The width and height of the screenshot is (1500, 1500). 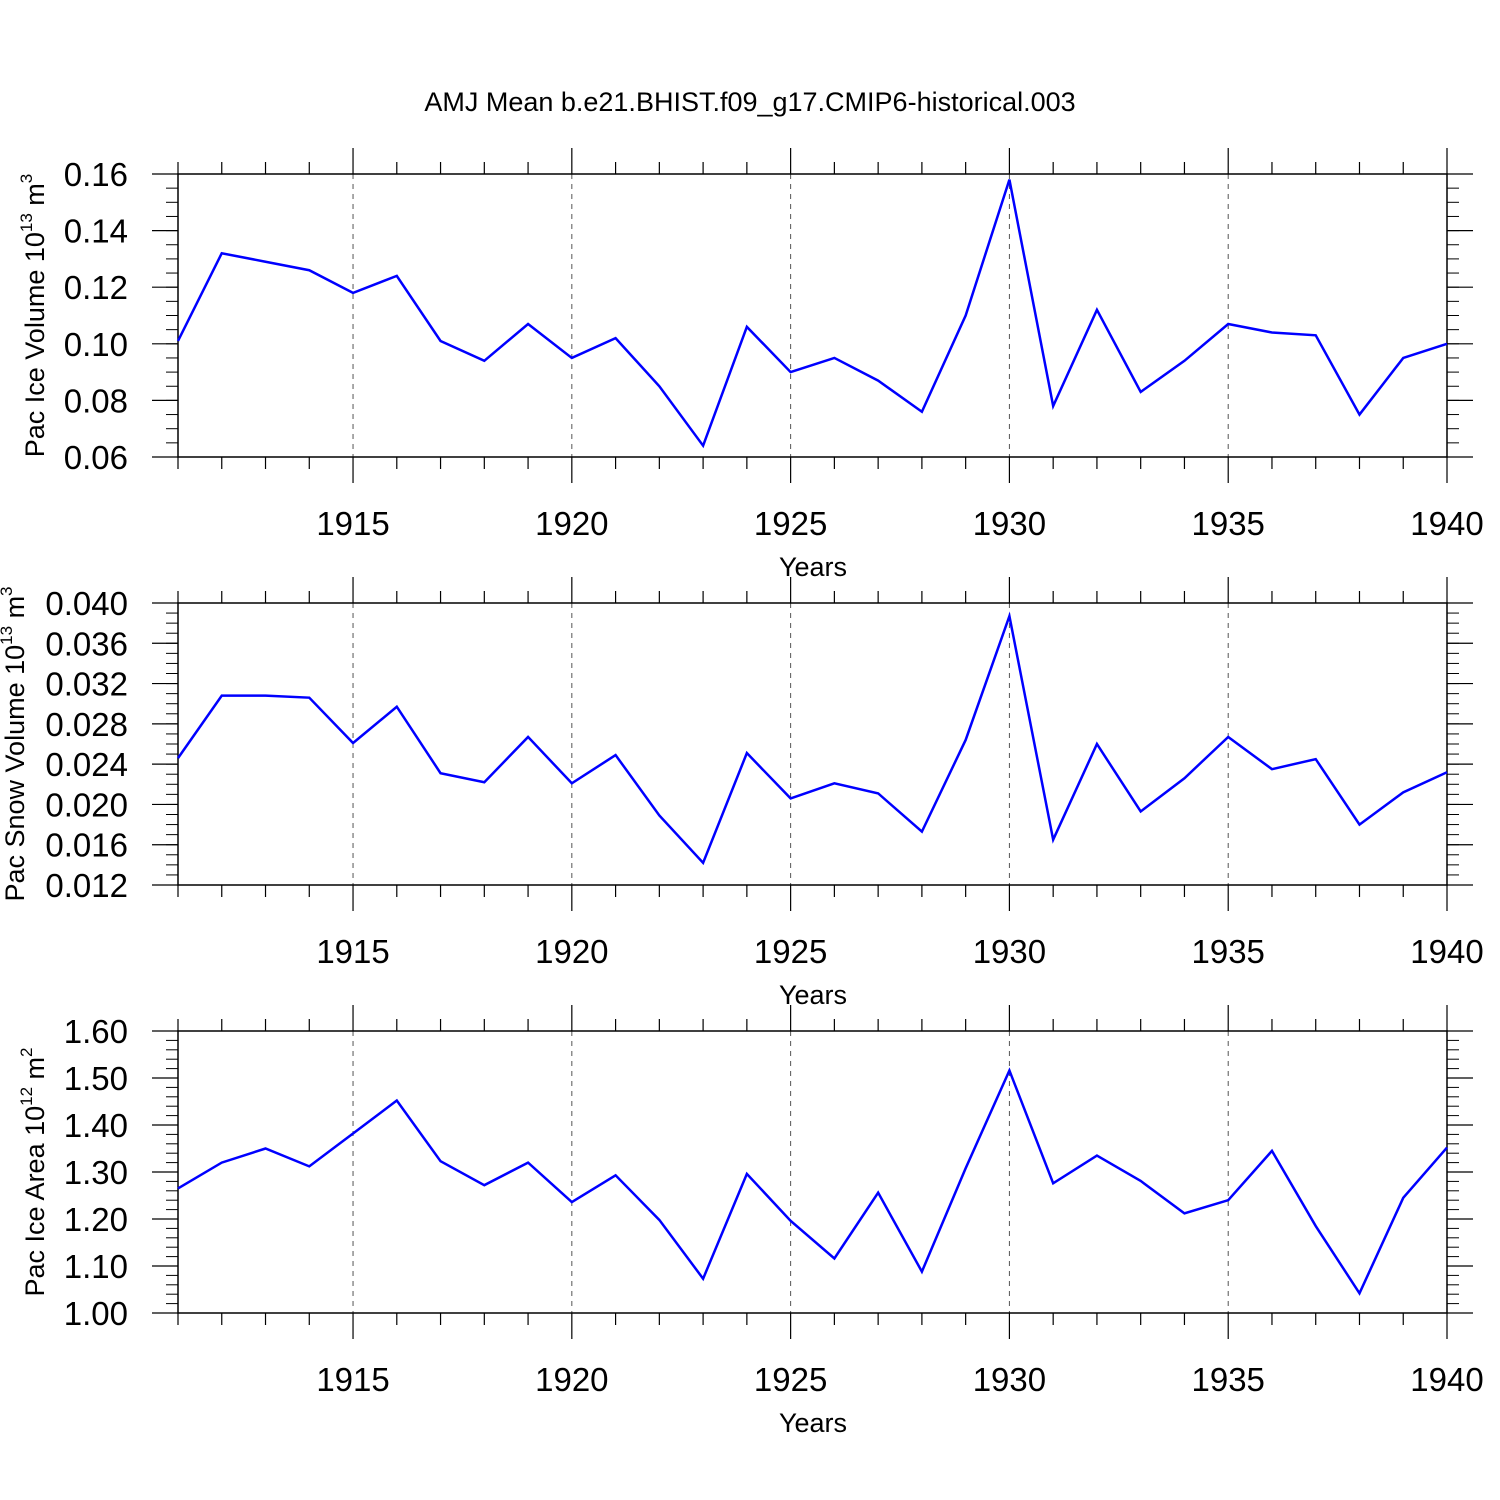 What do you see at coordinates (96, 1172) in the screenshot?
I see `y-tick-label: 1.30` at bounding box center [96, 1172].